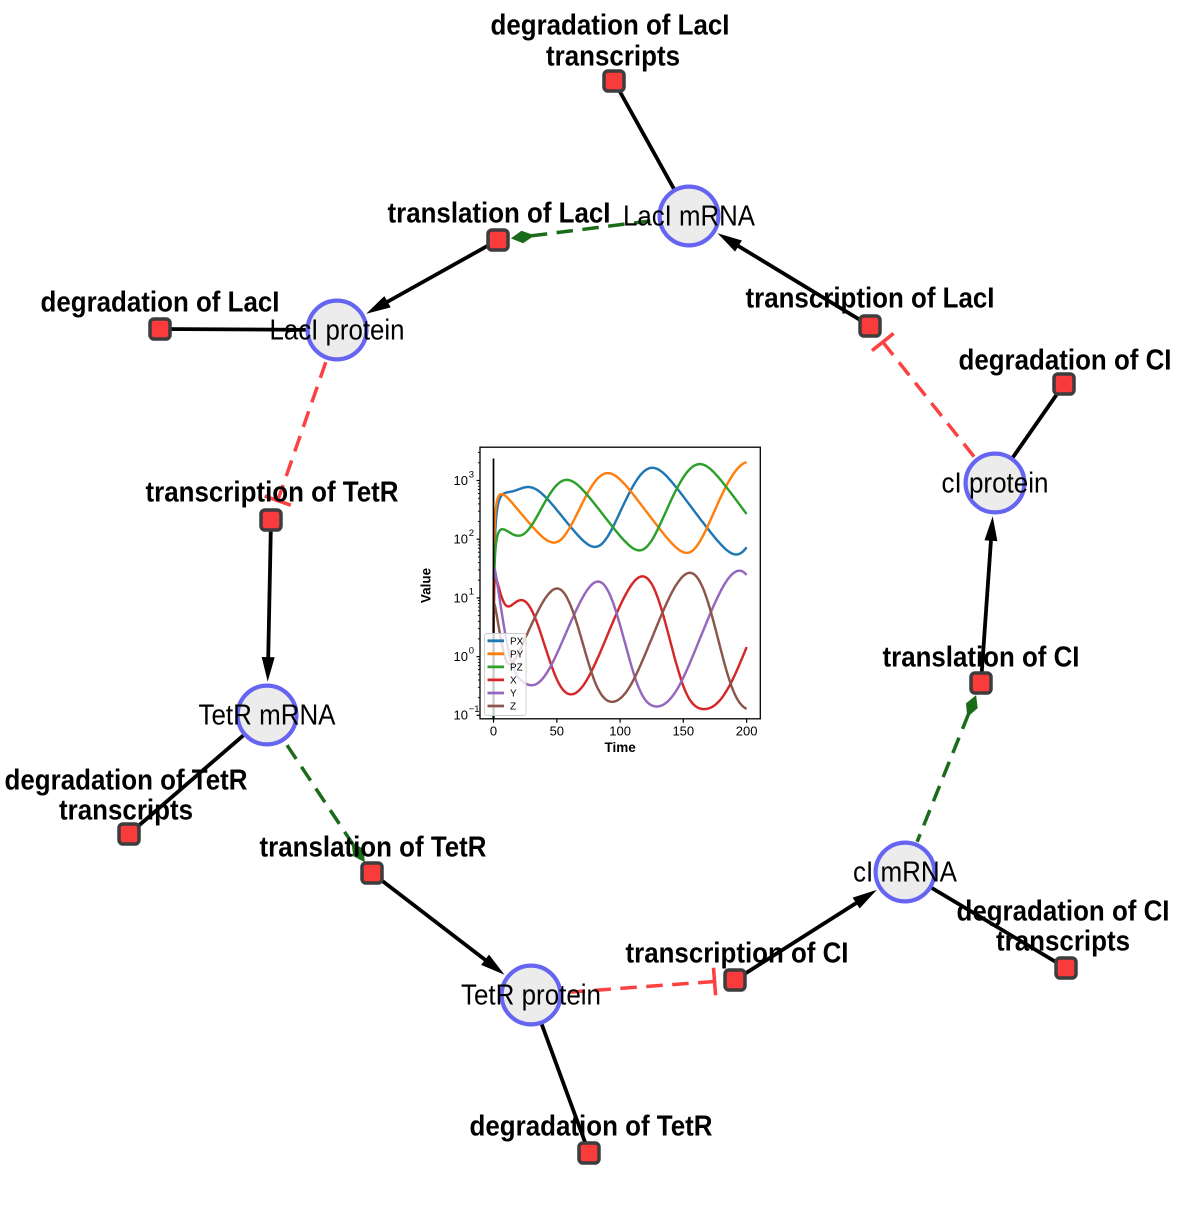 The height and width of the screenshot is (1205, 1189). I want to click on svg-text: PY, so click(517, 654).